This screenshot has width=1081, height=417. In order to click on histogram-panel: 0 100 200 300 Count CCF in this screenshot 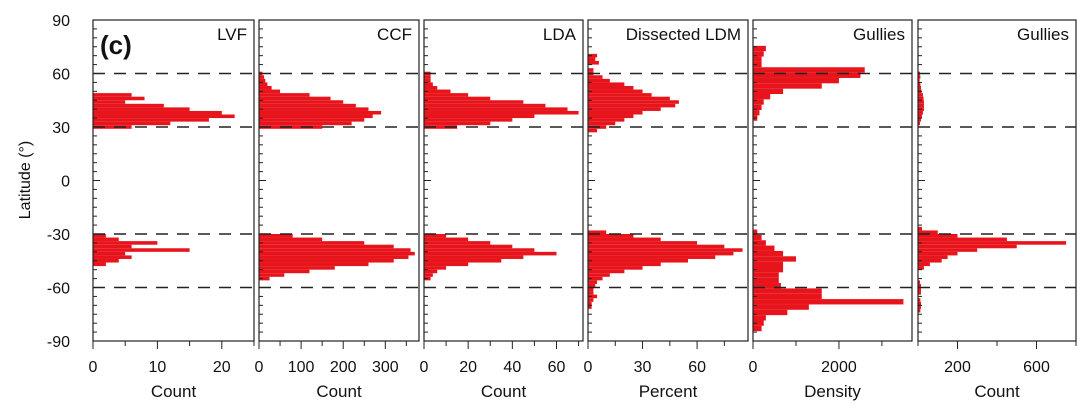, I will do `click(337, 210)`.